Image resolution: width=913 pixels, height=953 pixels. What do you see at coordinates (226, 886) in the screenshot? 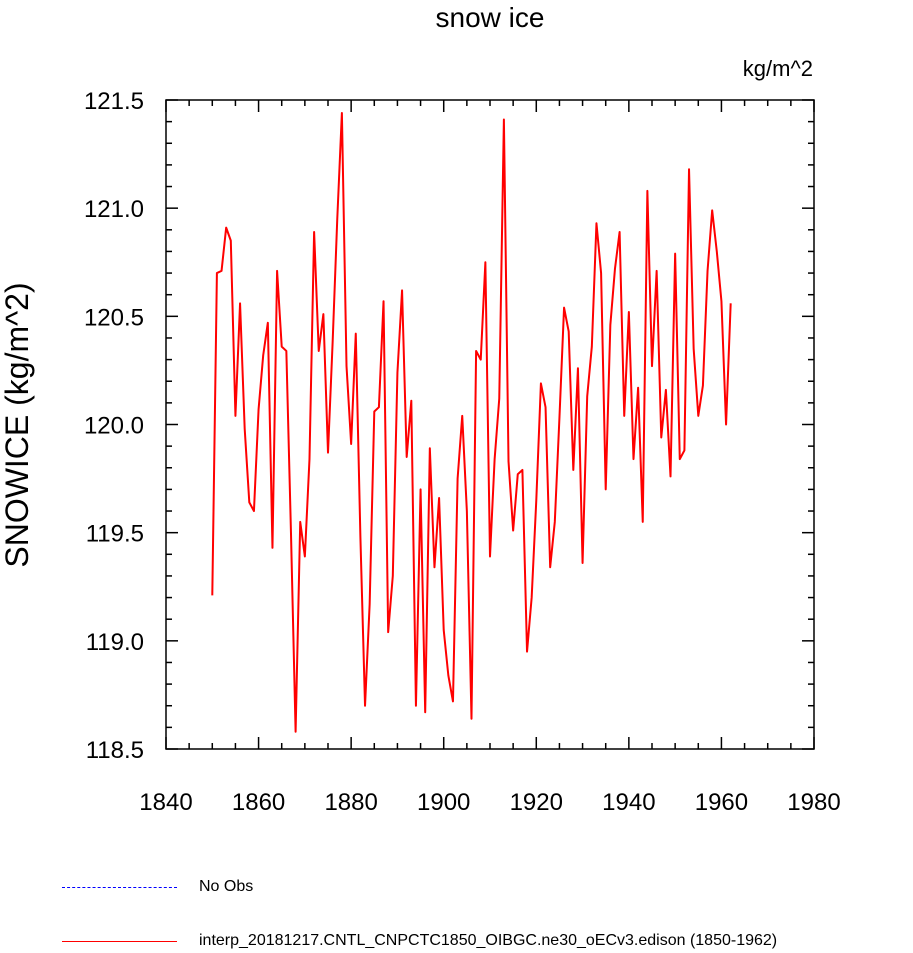
I see `legend-label: No Obs` at bounding box center [226, 886].